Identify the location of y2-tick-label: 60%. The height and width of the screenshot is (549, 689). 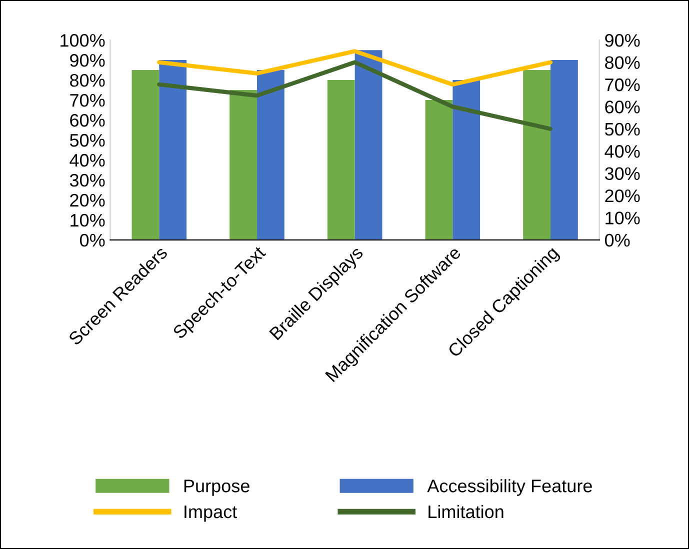
(622, 107).